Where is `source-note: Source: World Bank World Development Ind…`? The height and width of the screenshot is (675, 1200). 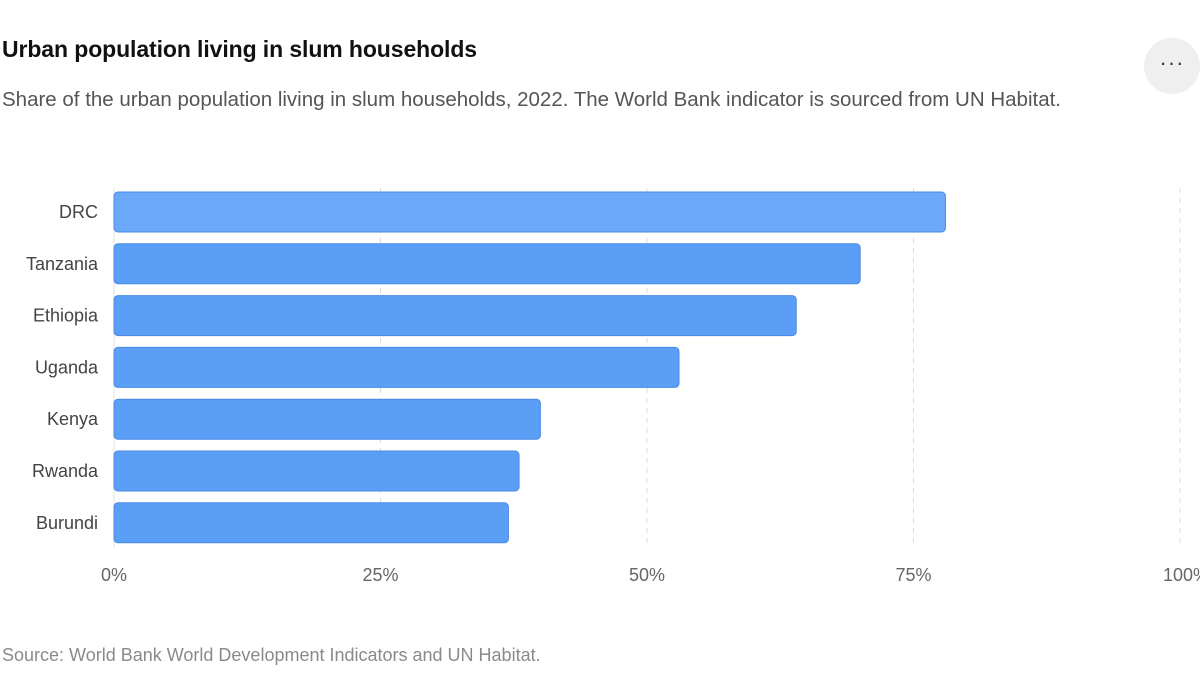 source-note: Source: World Bank World Development Ind… is located at coordinates (271, 655).